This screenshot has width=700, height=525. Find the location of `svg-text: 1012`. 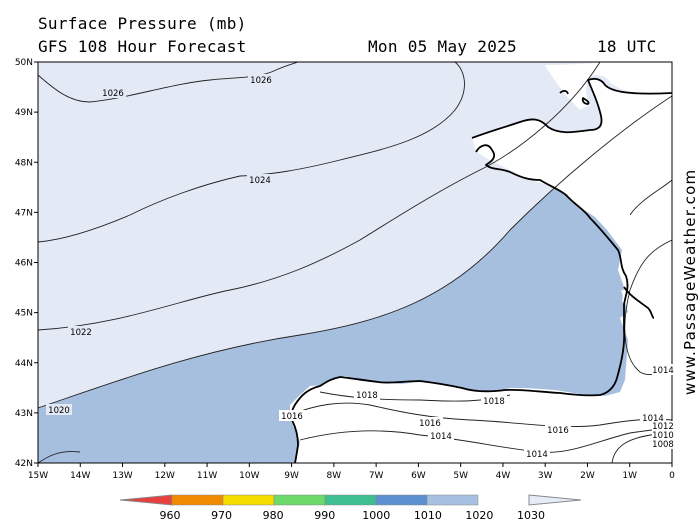

svg-text: 1012 is located at coordinates (663, 427).